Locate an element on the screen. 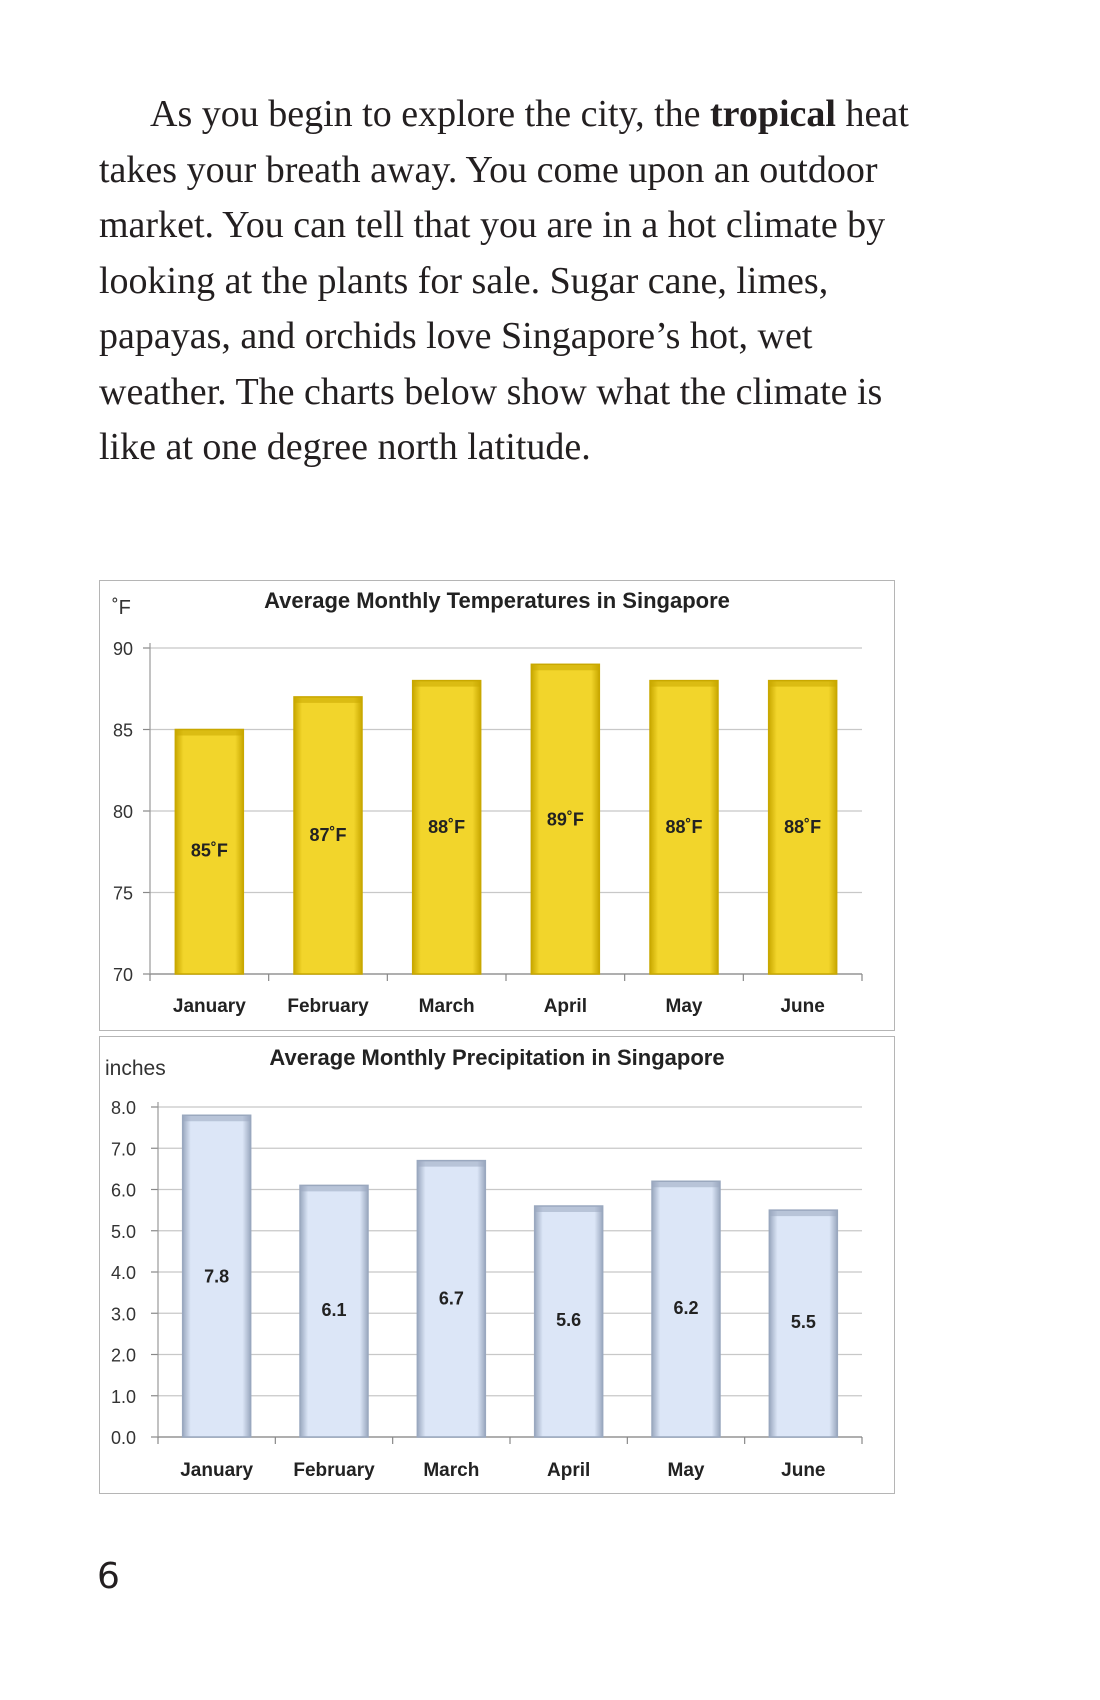 Image resolution: width=1100 pixels, height=1700 pixels. y-tick-label: 6.0 is located at coordinates (123, 1191).